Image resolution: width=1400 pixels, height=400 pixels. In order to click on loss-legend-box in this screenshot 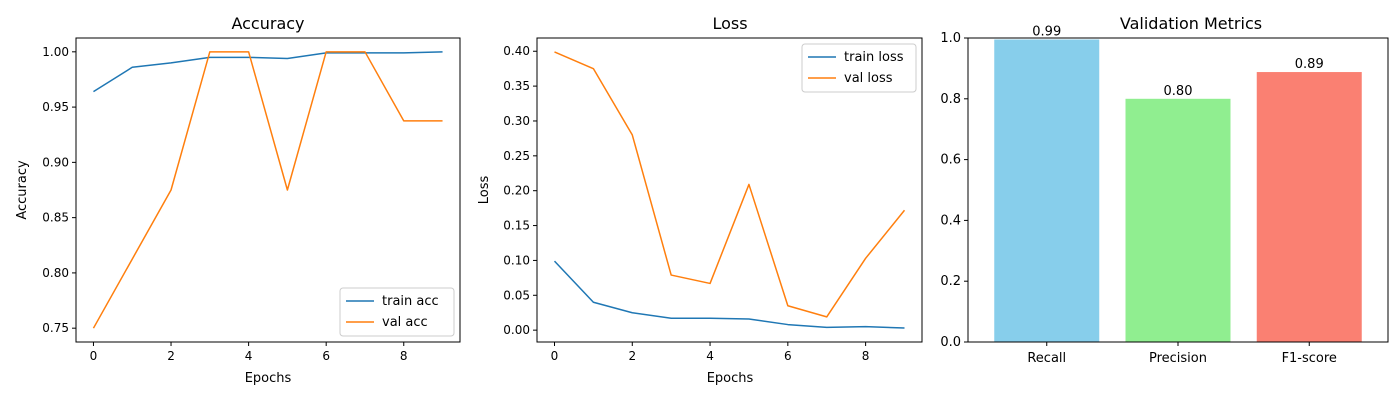, I will do `click(859, 68)`.